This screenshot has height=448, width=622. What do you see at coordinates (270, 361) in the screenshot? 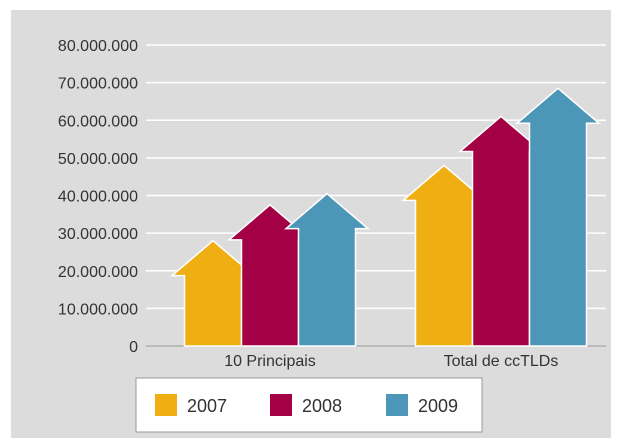
I see `x-category-label: 10 Principais` at bounding box center [270, 361].